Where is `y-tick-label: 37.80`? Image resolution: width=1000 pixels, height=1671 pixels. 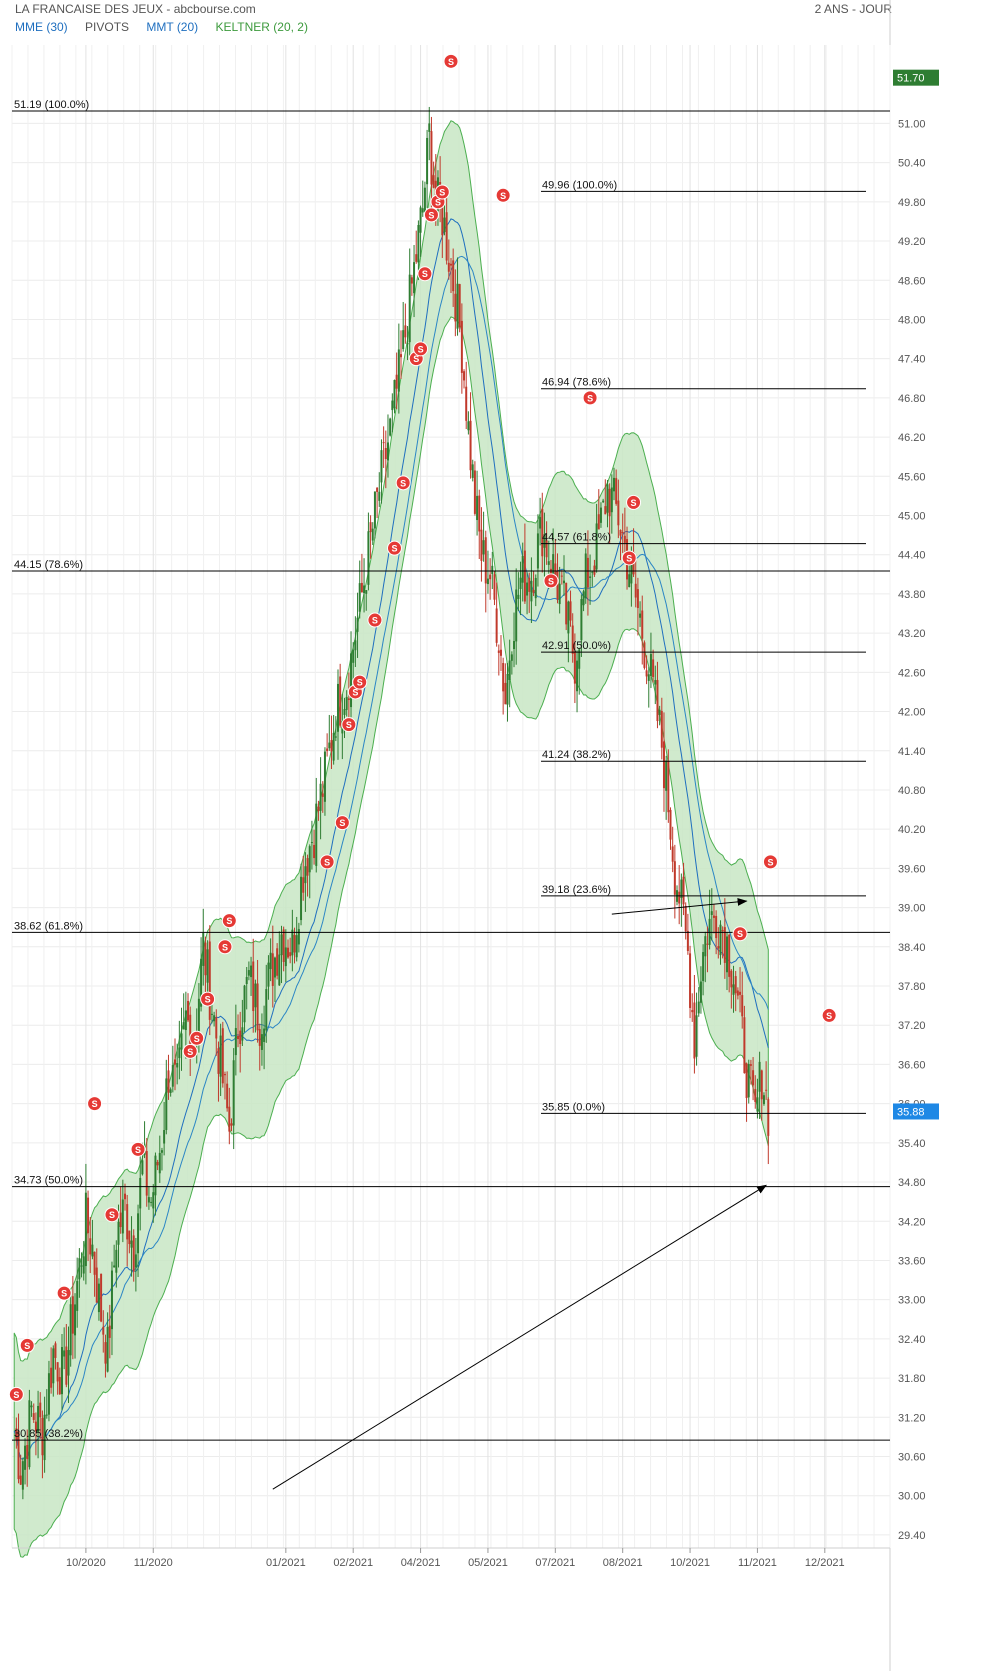 y-tick-label: 37.80 is located at coordinates (912, 987).